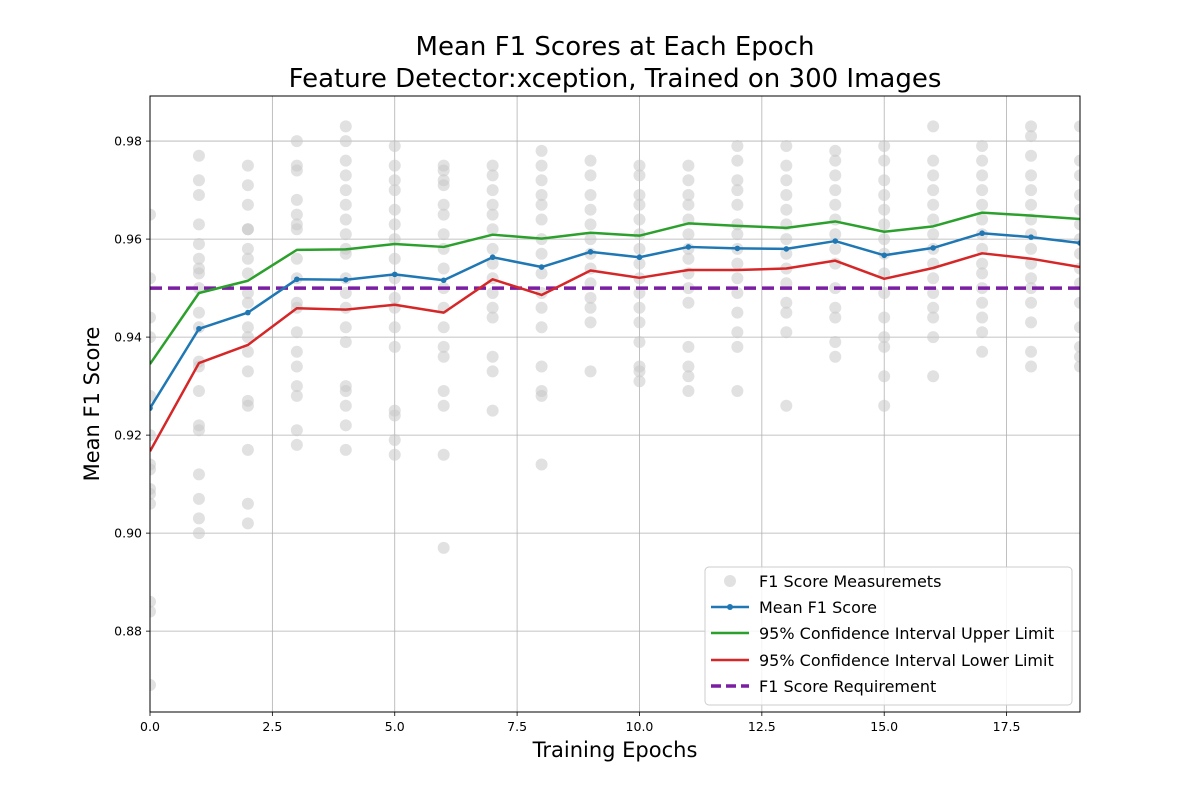 The image size is (1200, 800). I want to click on legend-box, so click(888, 636).